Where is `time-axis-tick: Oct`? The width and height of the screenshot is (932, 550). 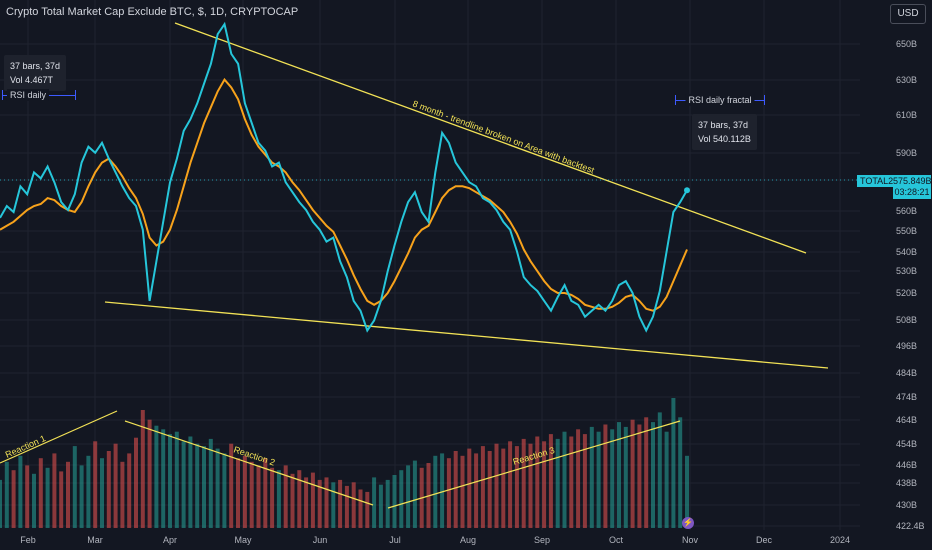
time-axis-tick: Oct is located at coordinates (616, 540).